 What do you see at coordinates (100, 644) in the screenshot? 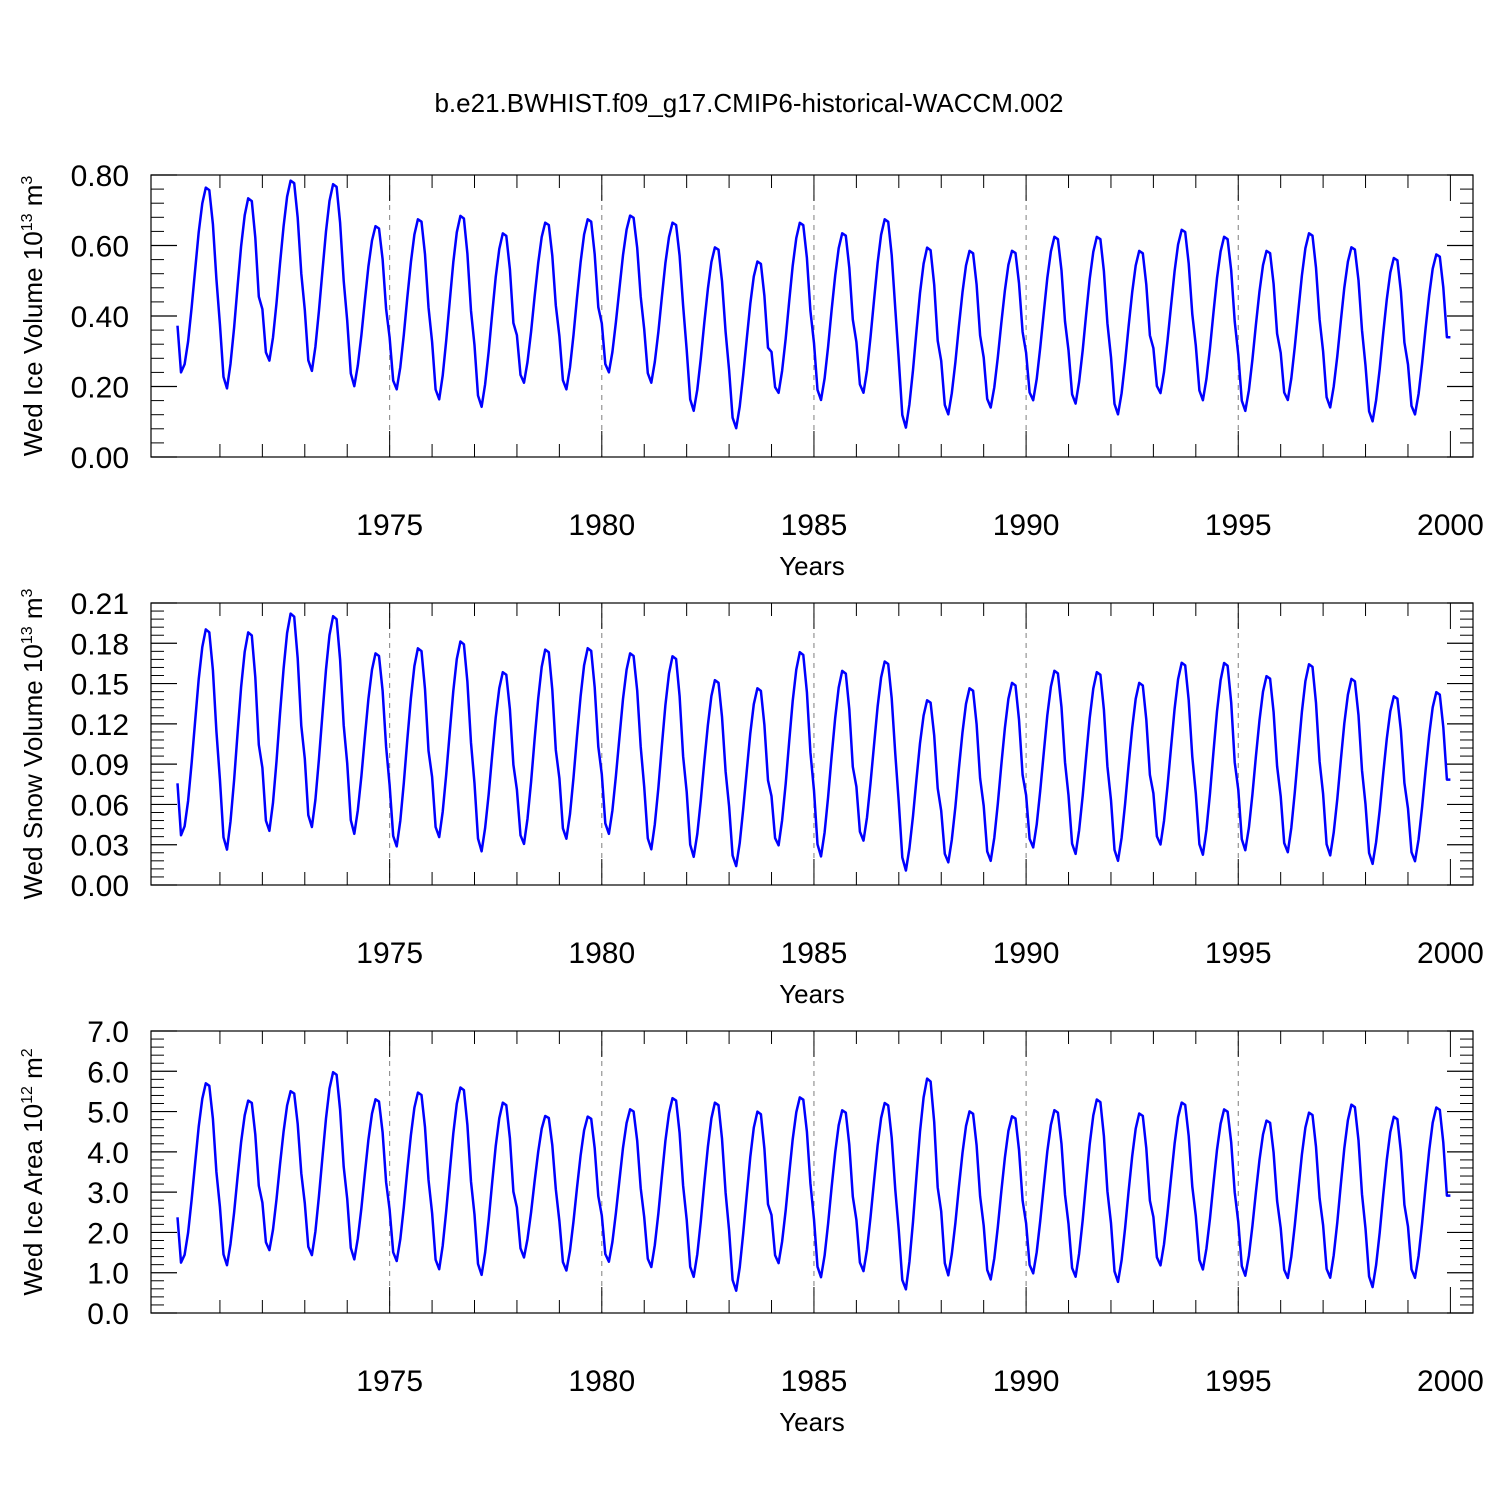
I see `y-tick-label: 0.18` at bounding box center [100, 644].